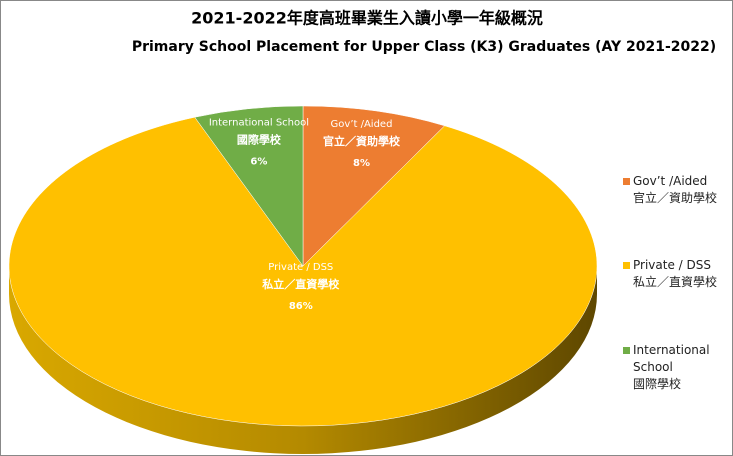  What do you see at coordinates (259, 139) in the screenshot?
I see `slice-label: 國際學校` at bounding box center [259, 139].